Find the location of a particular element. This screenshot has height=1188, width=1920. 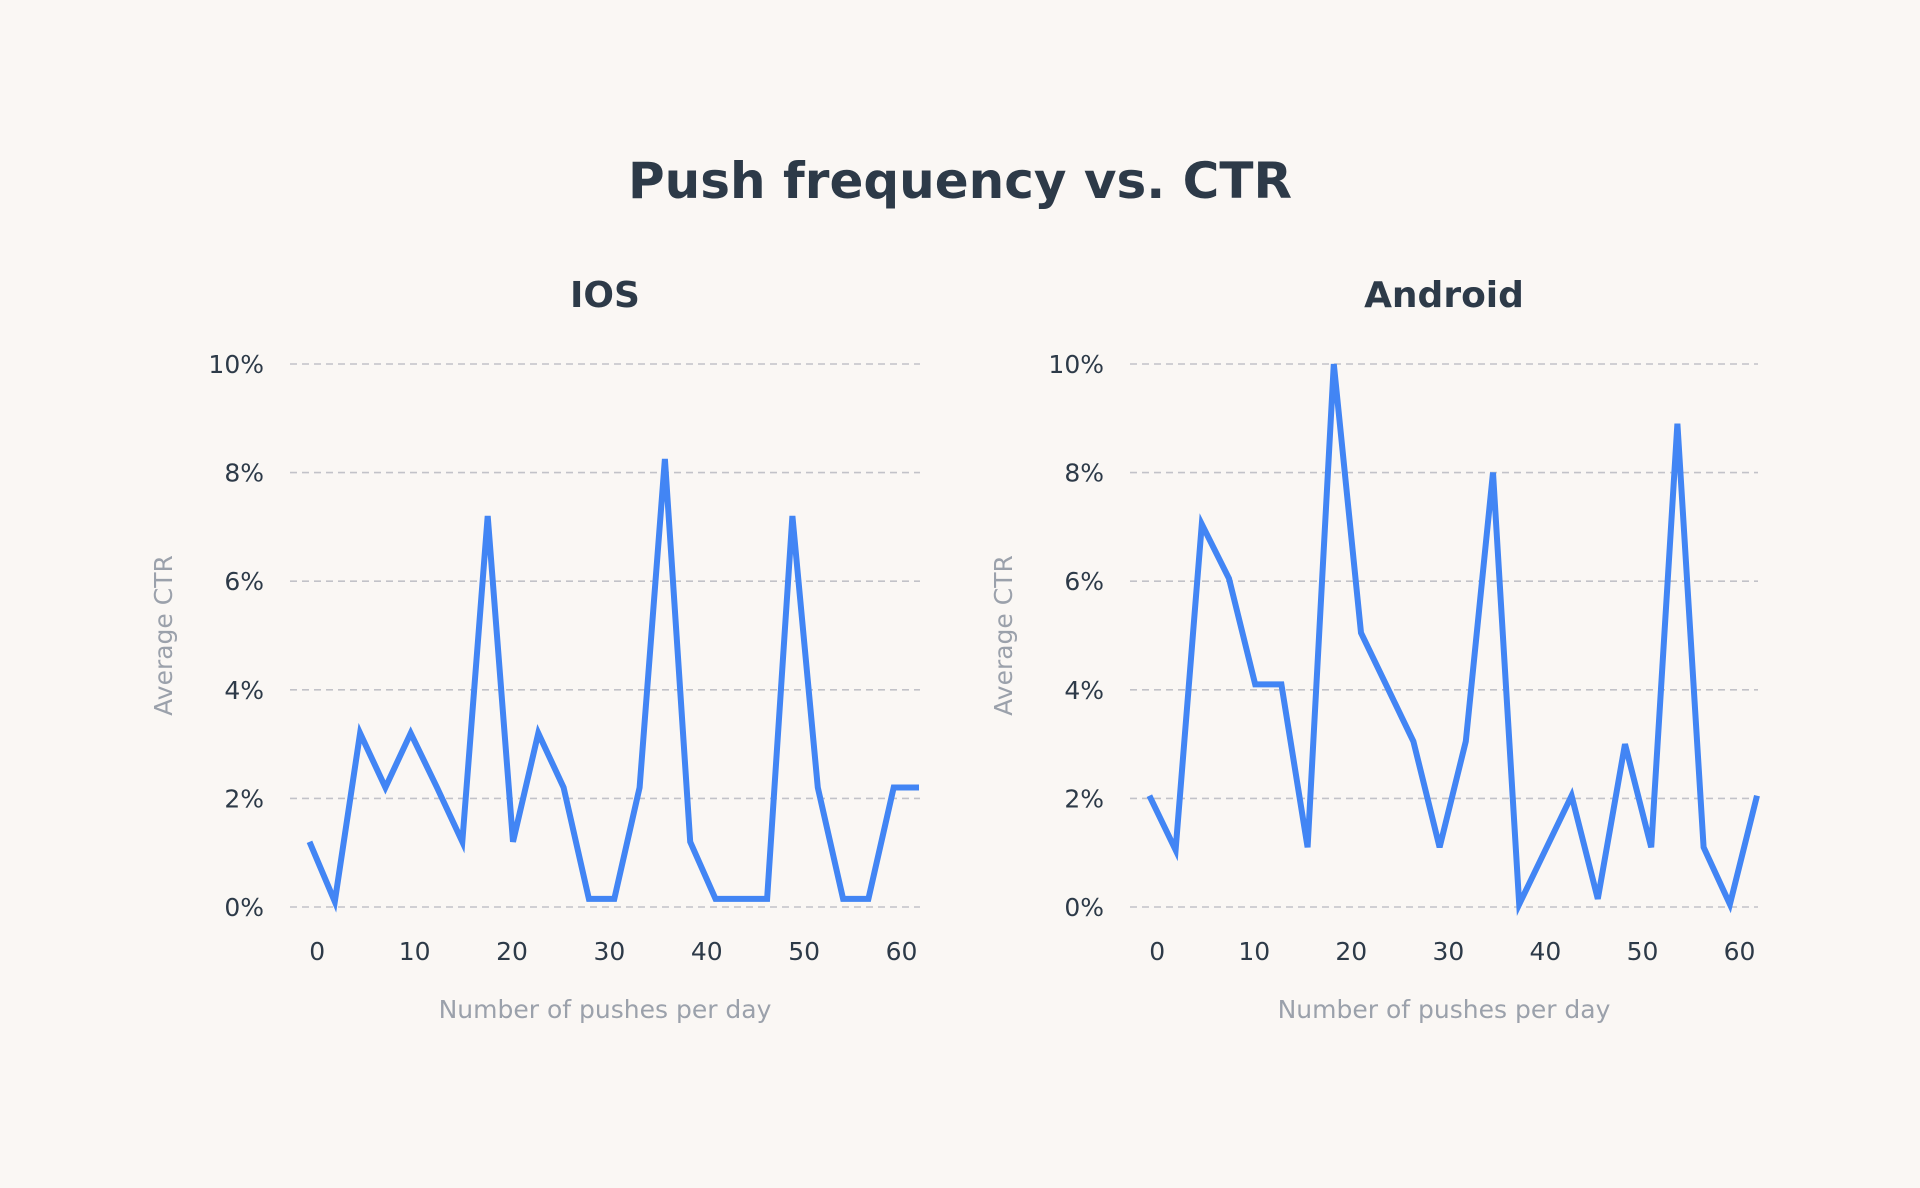

panel-title: Android is located at coordinates (1444, 295).